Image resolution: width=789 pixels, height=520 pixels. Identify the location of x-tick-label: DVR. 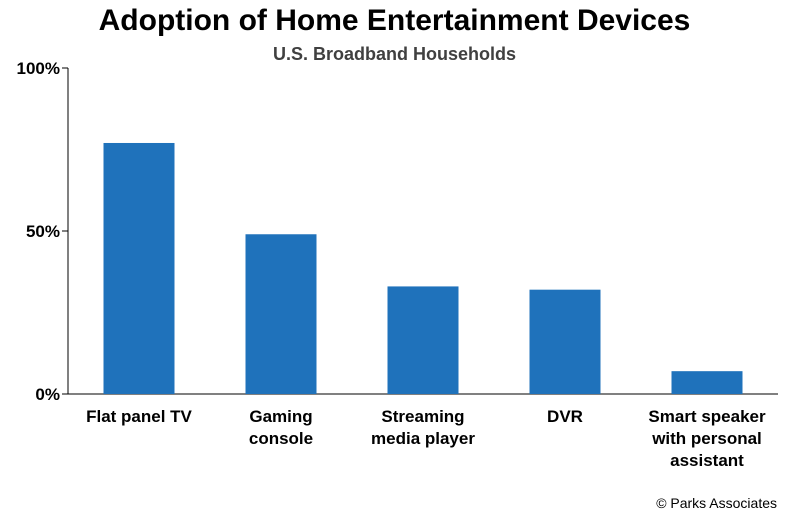
(565, 416).